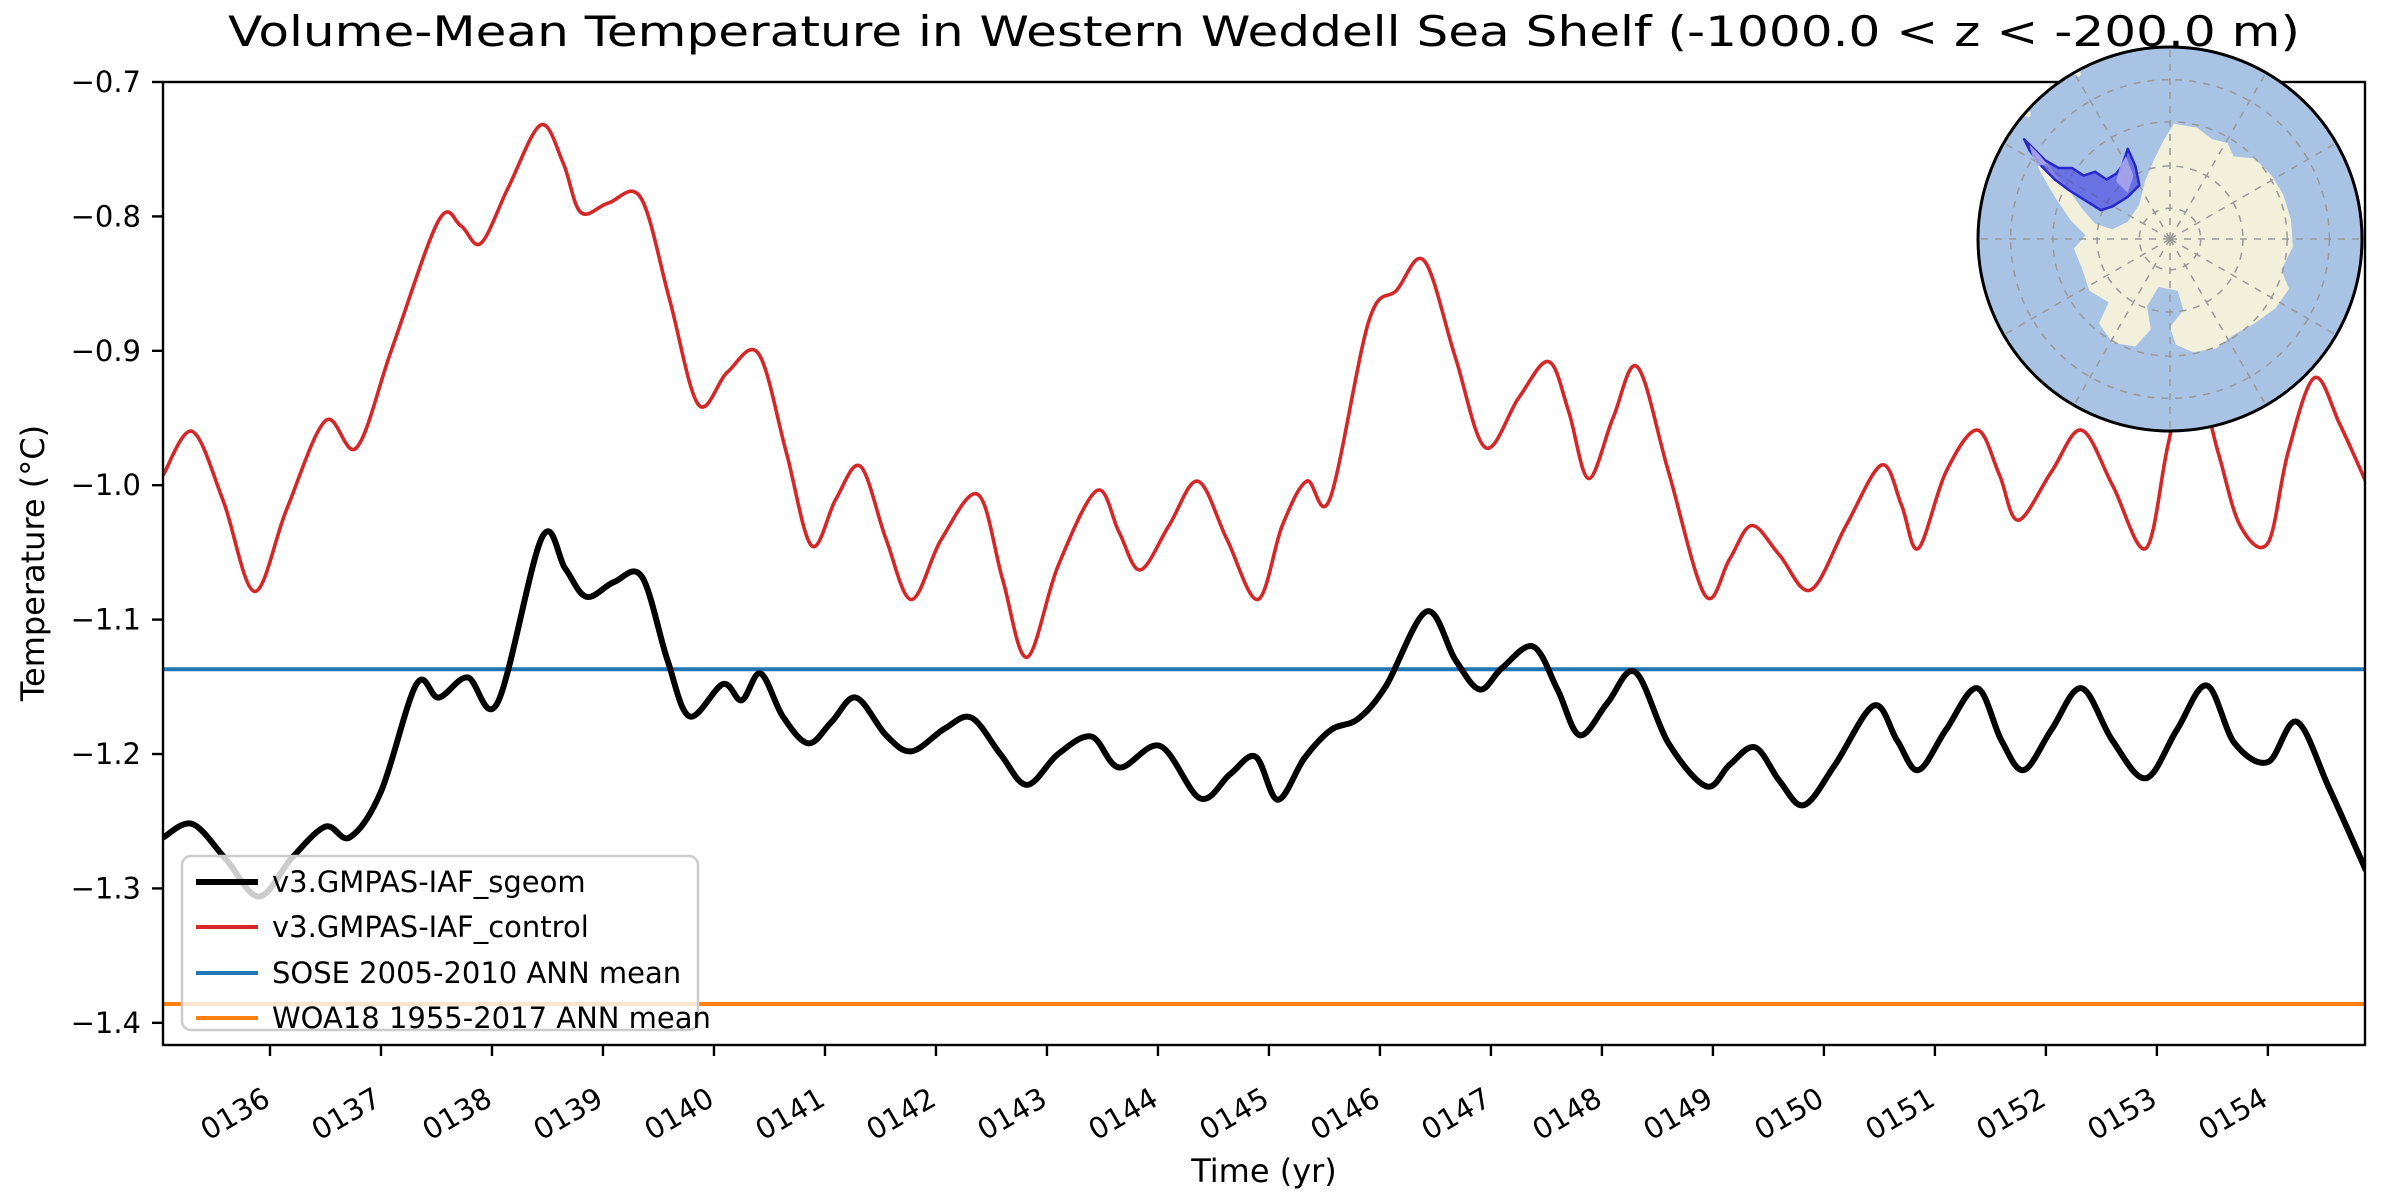 The height and width of the screenshot is (1200, 2400). What do you see at coordinates (106, 1023) in the screenshot?
I see `y-tick-label: −1.4` at bounding box center [106, 1023].